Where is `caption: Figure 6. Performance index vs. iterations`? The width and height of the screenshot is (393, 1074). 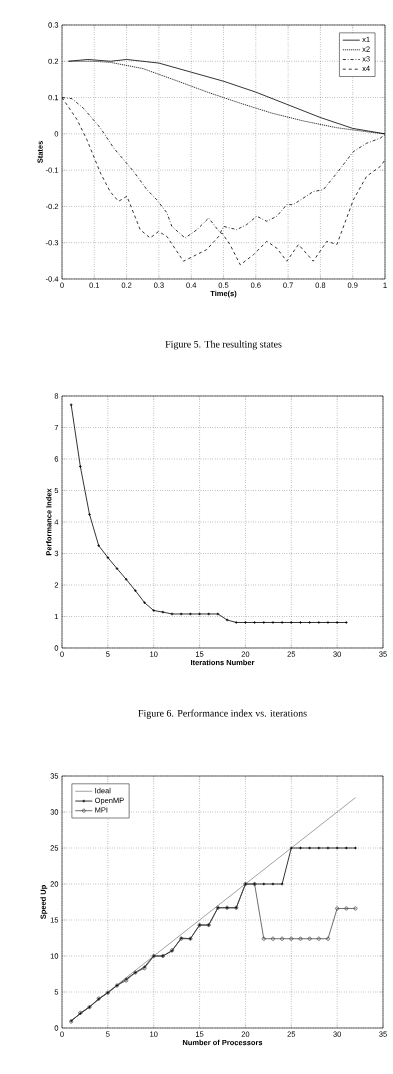
caption: Figure 6. Performance index vs. iterations is located at coordinates (222, 714).